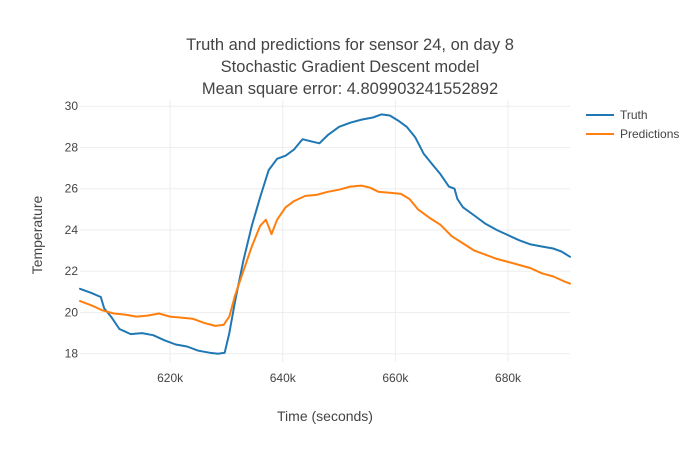 Image resolution: width=700 pixels, height=450 pixels. Describe the element at coordinates (634, 115) in the screenshot. I see `legend-label: Truth` at that location.